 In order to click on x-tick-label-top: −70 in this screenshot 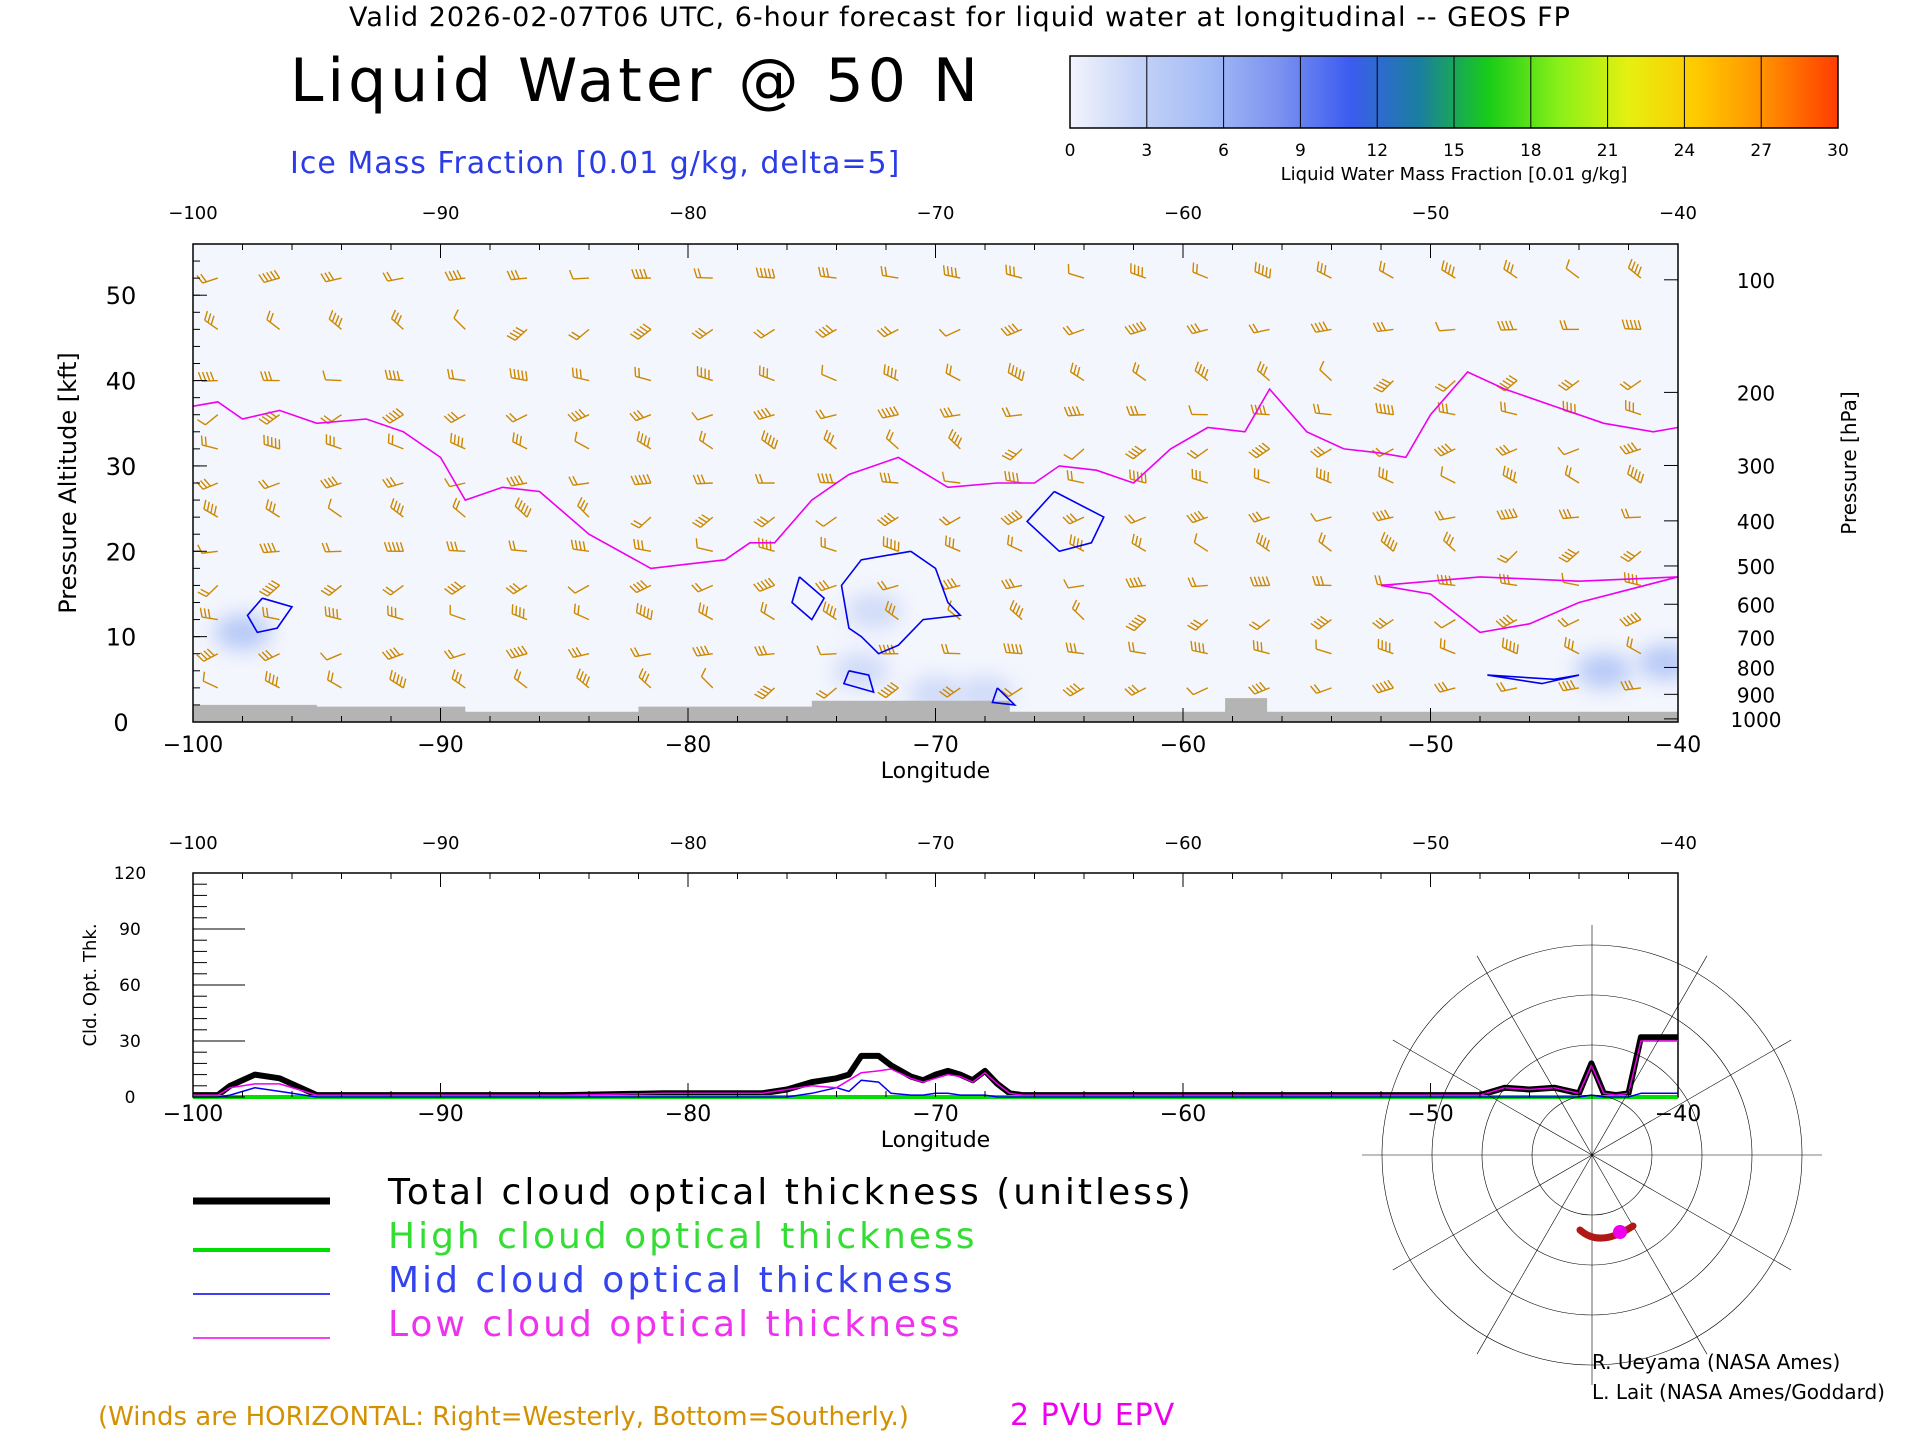, I will do `click(936, 213)`.